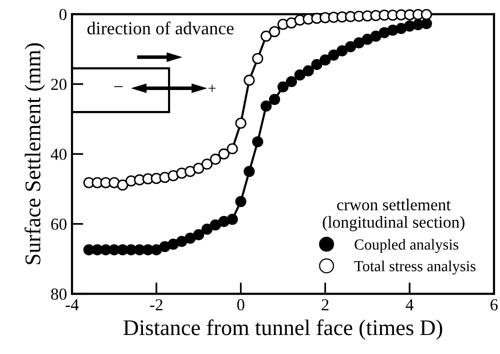  I want to click on y-tick-label: 0, so click(63, 14).